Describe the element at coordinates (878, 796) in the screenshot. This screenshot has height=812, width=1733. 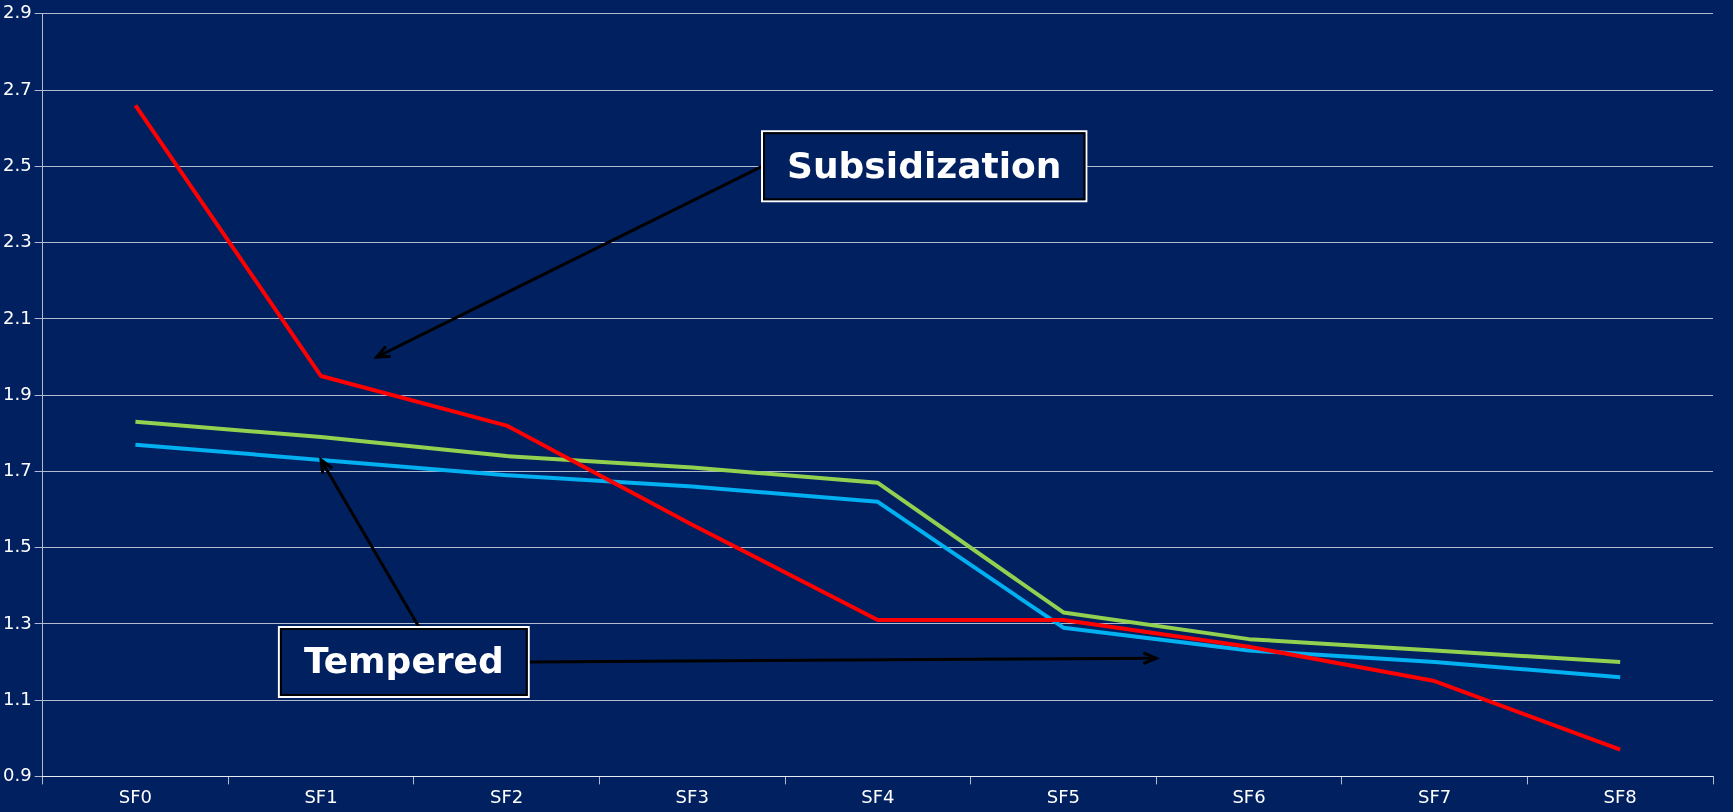
I see `x-tick-label: SF4` at that location.